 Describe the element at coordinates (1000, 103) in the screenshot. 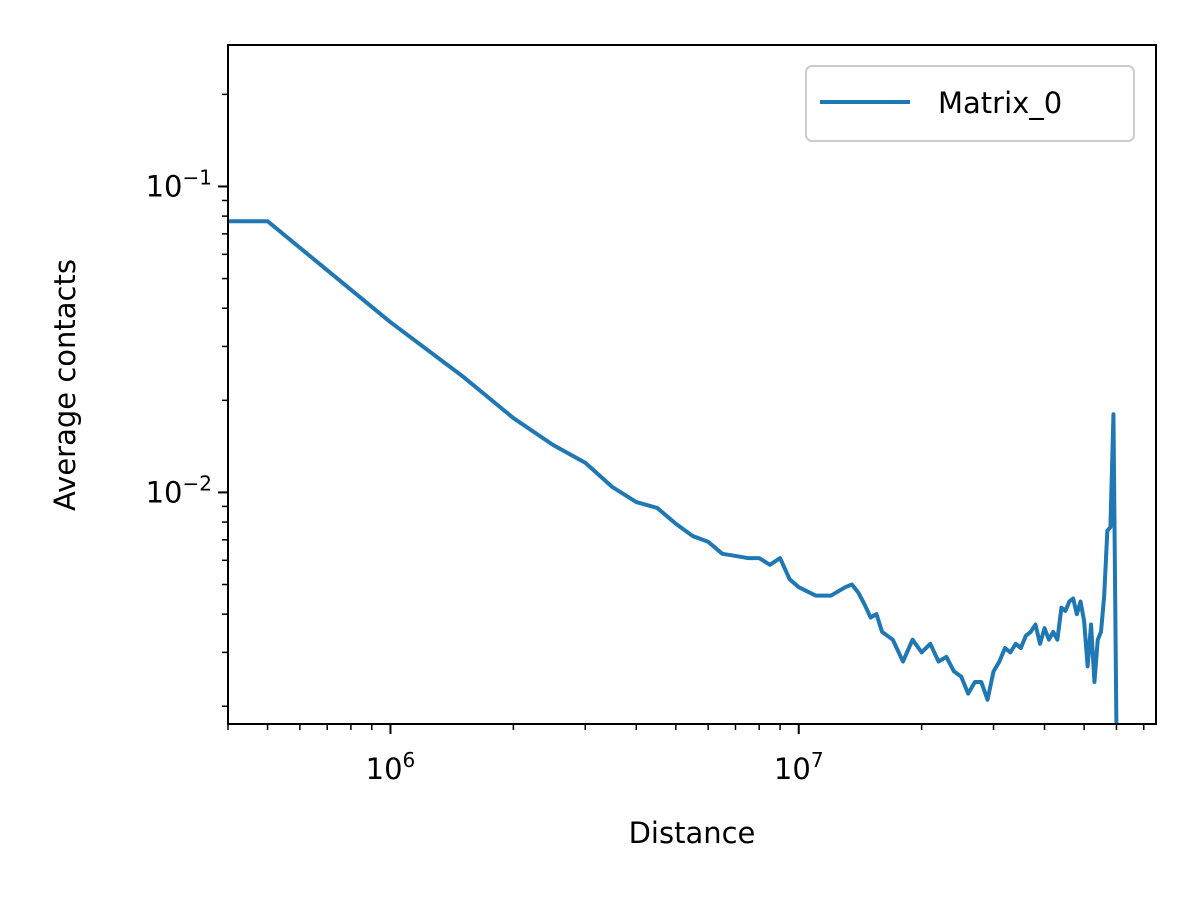

I see `legend-label-matrix-0: Matrix_0` at that location.